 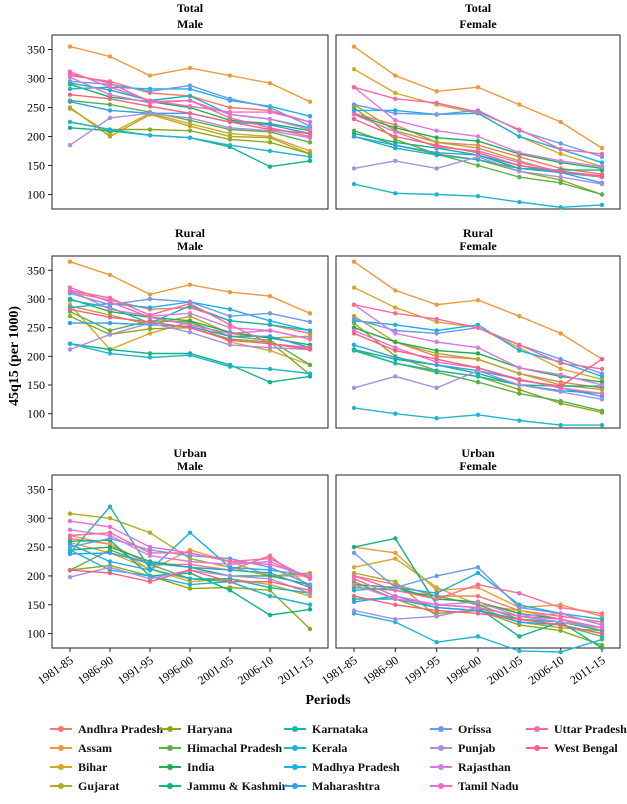 I want to click on data-point-maharashtra, so click(x=270, y=573).